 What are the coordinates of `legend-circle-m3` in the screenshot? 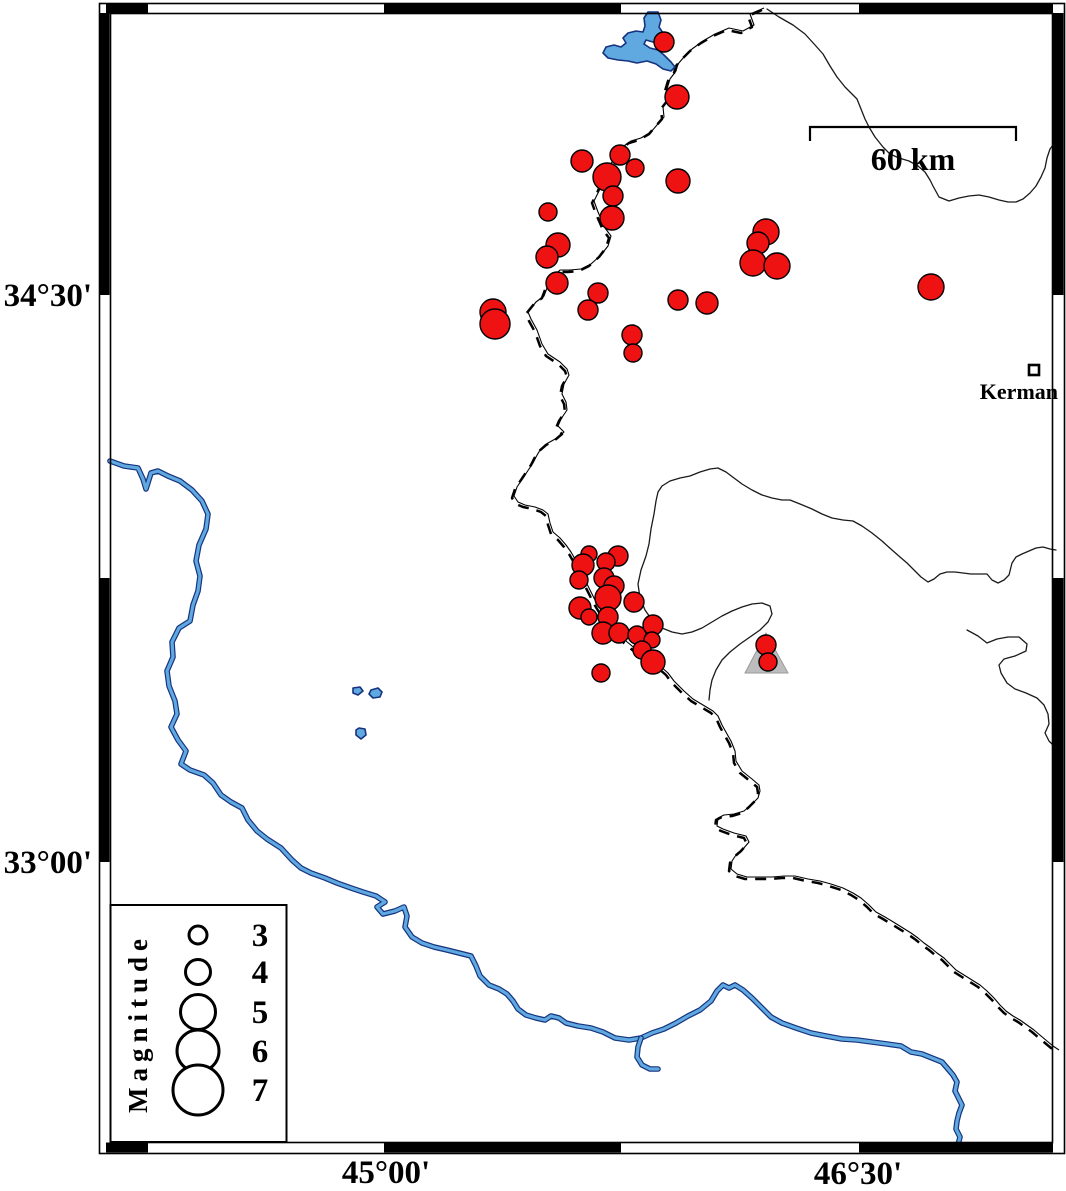 It's located at (198, 935).